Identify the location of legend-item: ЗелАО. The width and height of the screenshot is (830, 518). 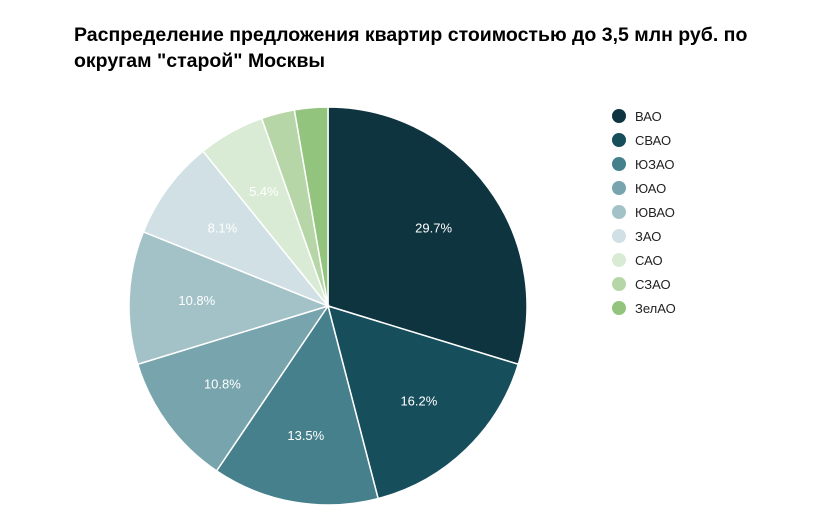
(644, 308).